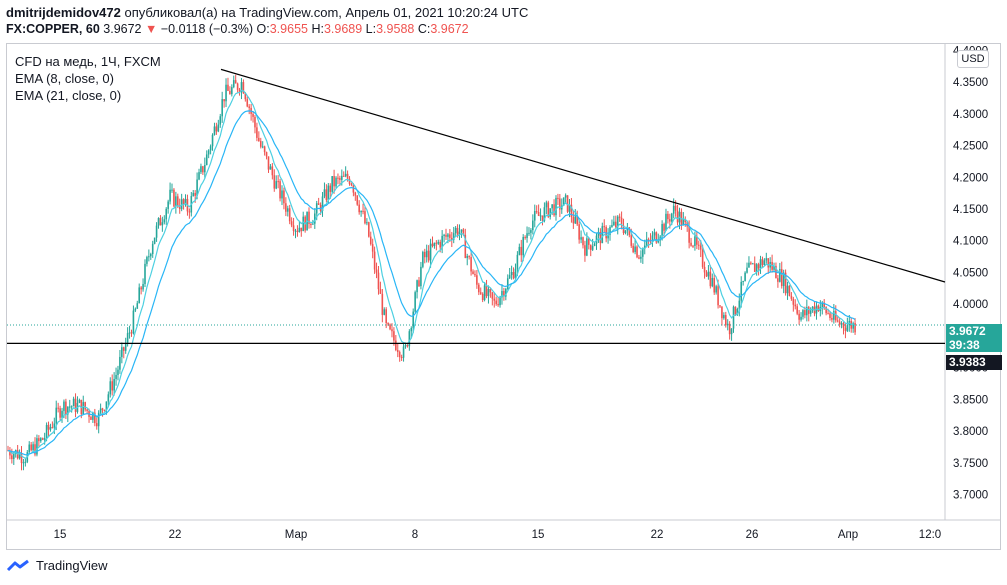 Image resolution: width=1007 pixels, height=585 pixels. Describe the element at coordinates (970, 115) in the screenshot. I see `y-tick-label: 4.3000` at that location.